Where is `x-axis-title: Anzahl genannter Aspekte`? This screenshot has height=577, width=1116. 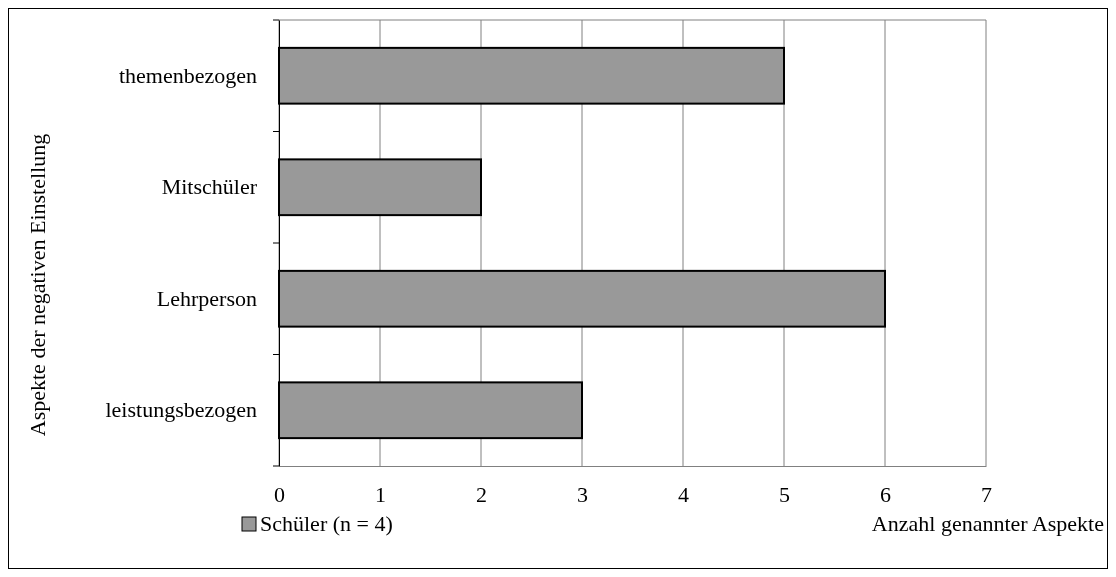 x-axis-title: Anzahl genannter Aspekte is located at coordinates (987, 523).